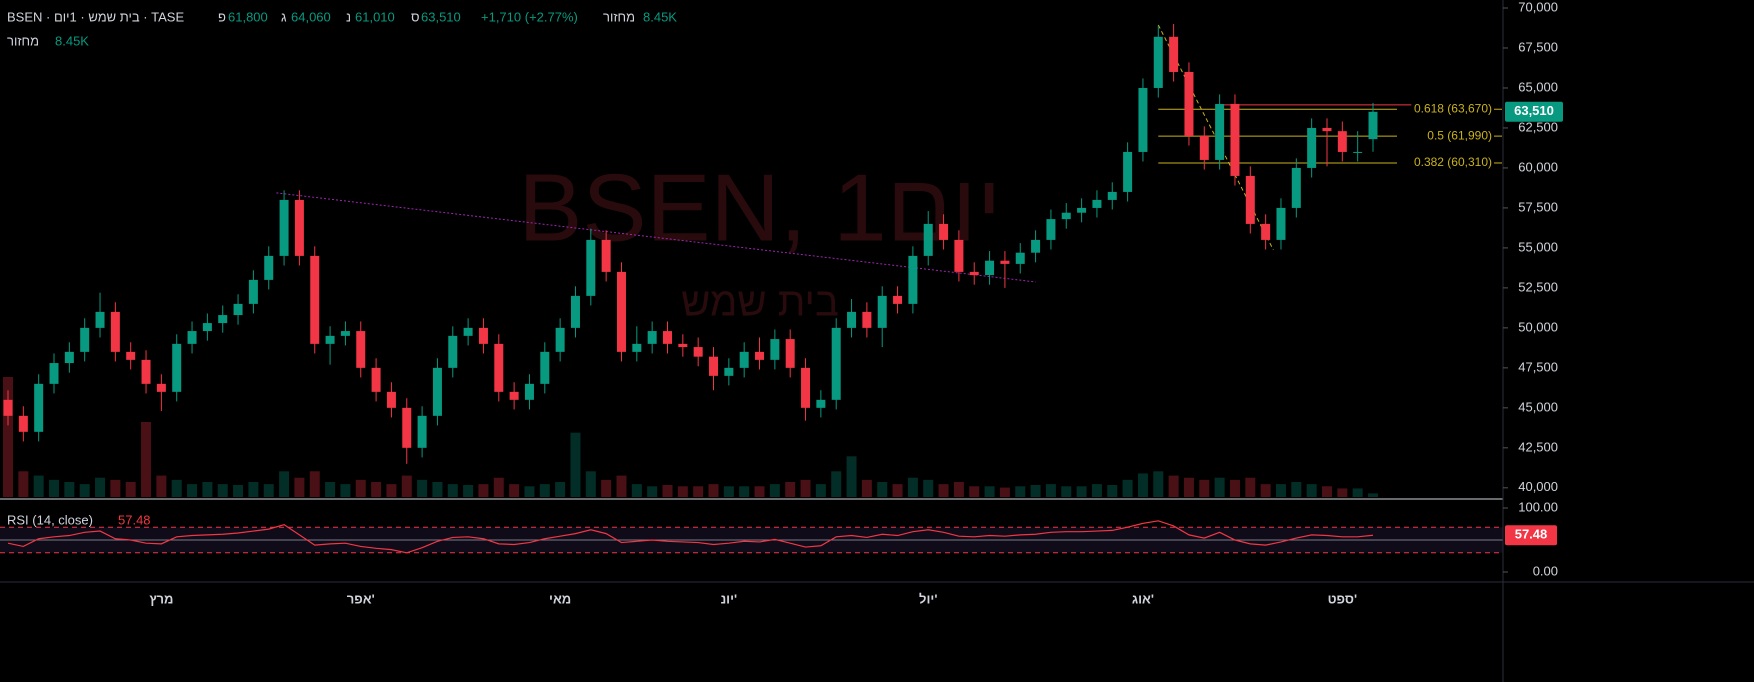 The width and height of the screenshot is (1754, 682). What do you see at coordinates (1453, 162) in the screenshot?
I see `fib-label: 0.382 (60,310)` at bounding box center [1453, 162].